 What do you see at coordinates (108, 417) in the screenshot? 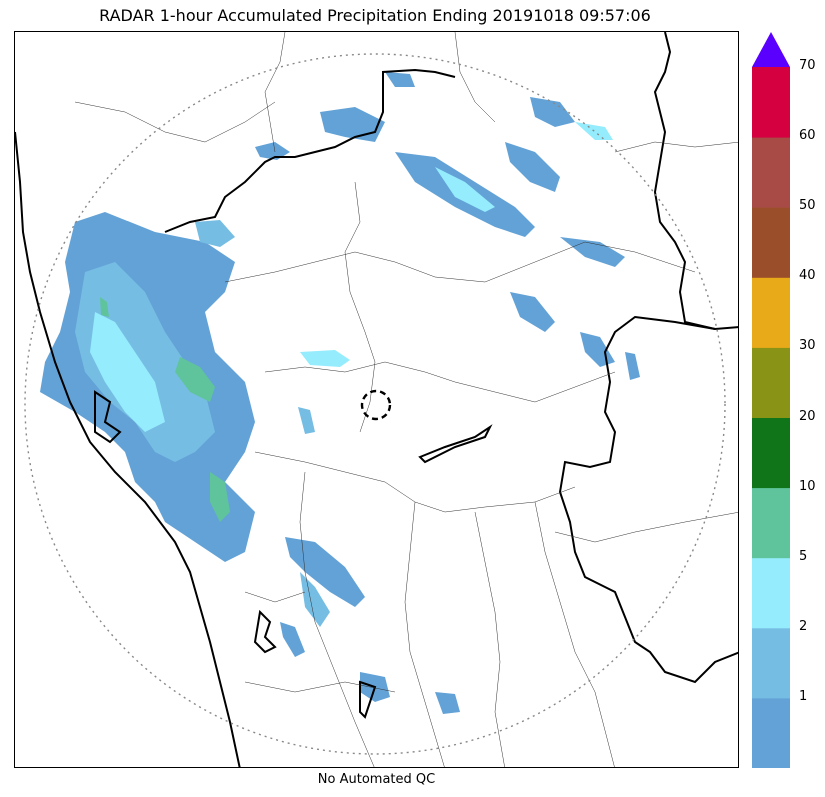
I see `border-west-loop` at bounding box center [108, 417].